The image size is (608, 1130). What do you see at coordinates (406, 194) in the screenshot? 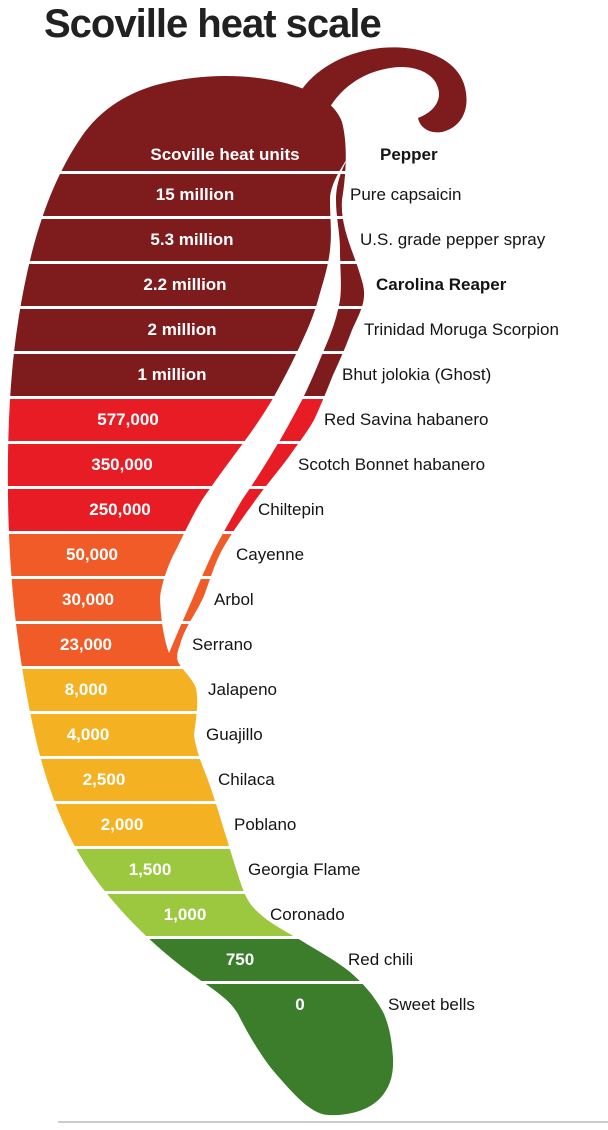
I see `pepper-label: Pure capsaicin` at bounding box center [406, 194].